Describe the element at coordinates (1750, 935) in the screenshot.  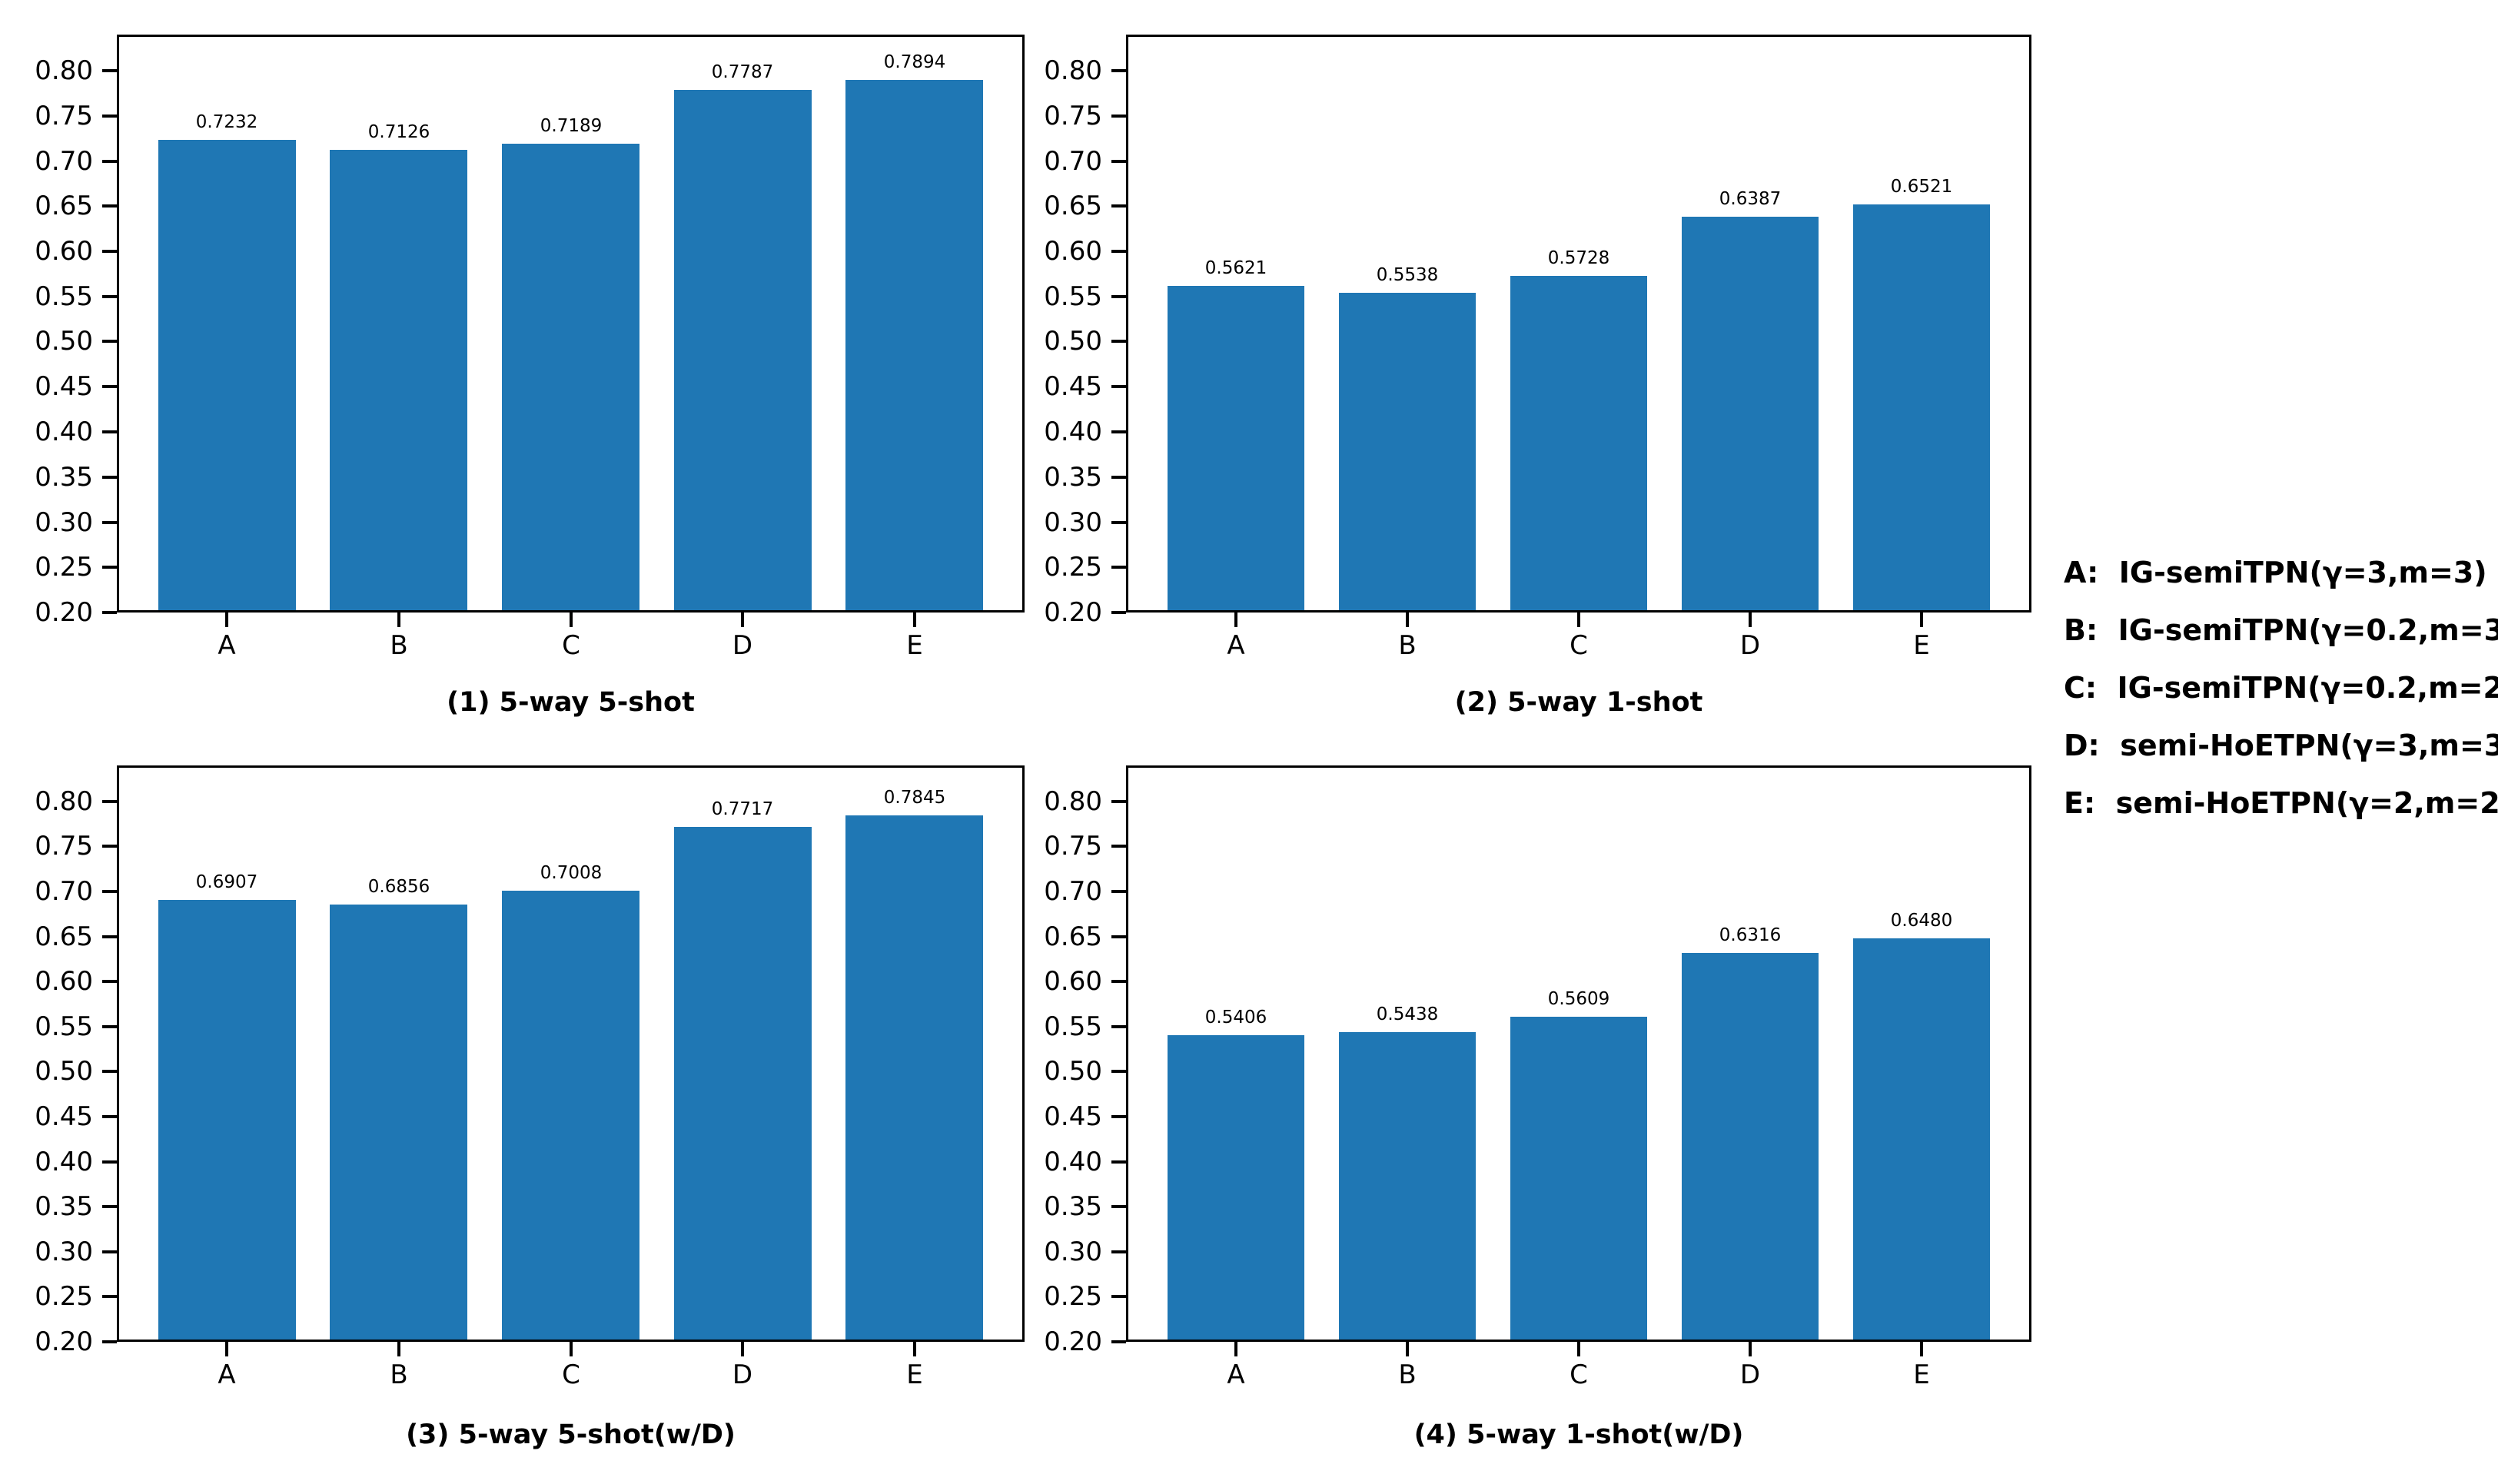
I see `bar-value-label: 0.6316` at that location.